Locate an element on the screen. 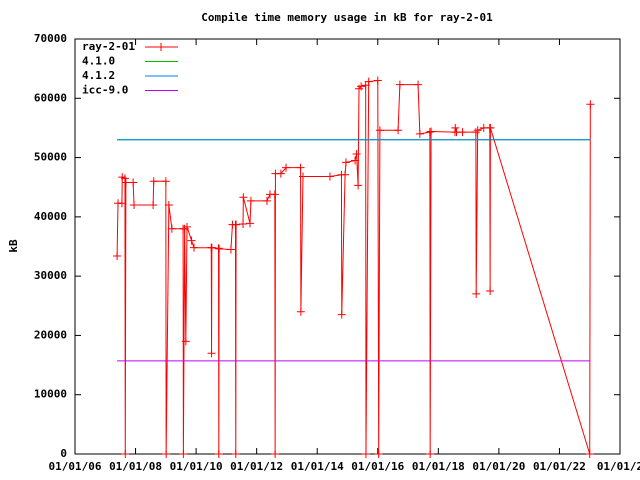 This screenshot has height=480, width=640. y-tick-label: 60000 is located at coordinates (50, 97).